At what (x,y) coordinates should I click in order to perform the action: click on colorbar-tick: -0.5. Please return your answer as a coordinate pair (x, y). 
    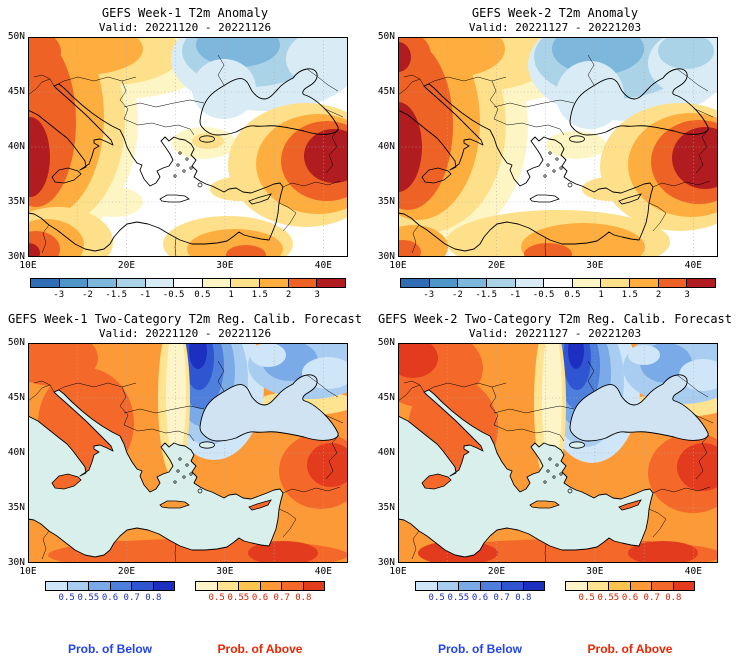
    Looking at the image, I should click on (173, 295).